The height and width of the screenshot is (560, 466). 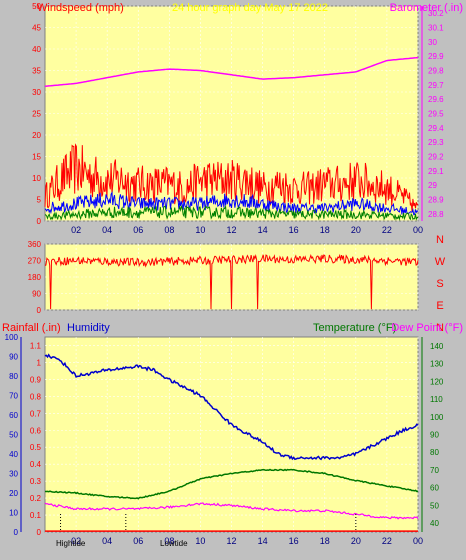 What do you see at coordinates (231, 177) in the screenshot?
I see `wind-gust-series` at bounding box center [231, 177].